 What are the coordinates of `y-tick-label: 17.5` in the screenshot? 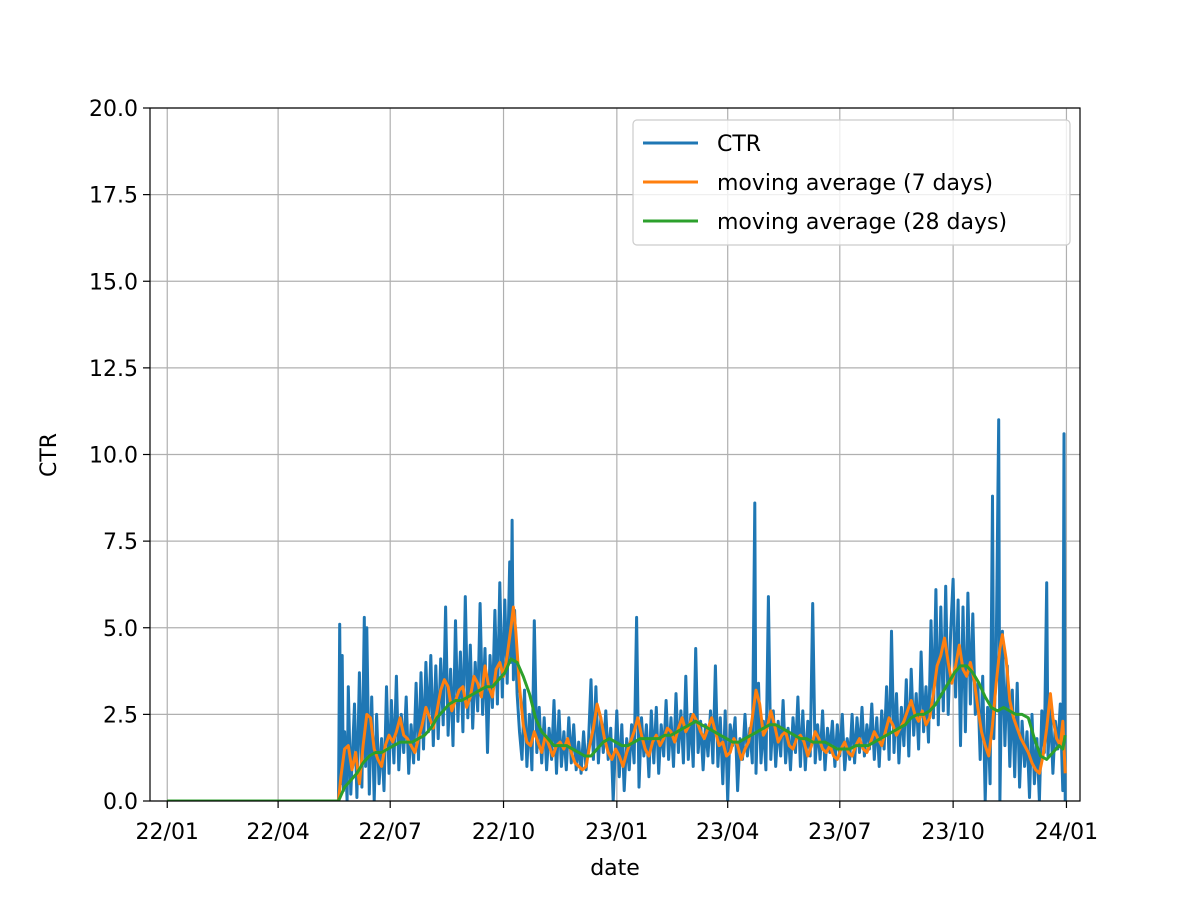 It's located at (113, 196).